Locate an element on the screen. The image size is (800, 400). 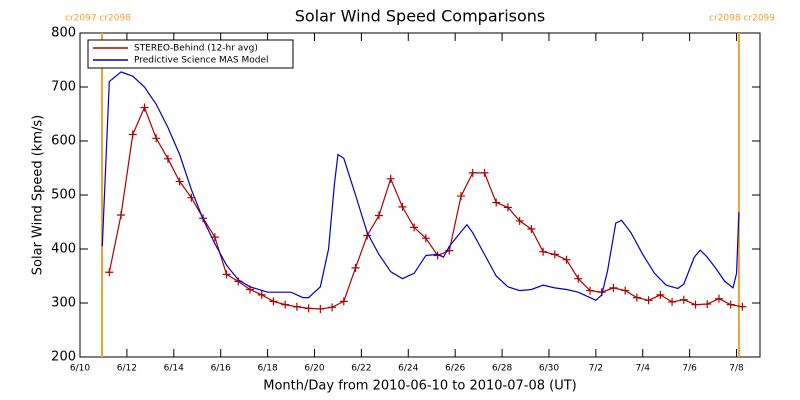
x-tick-label: 6/22 is located at coordinates (361, 369).